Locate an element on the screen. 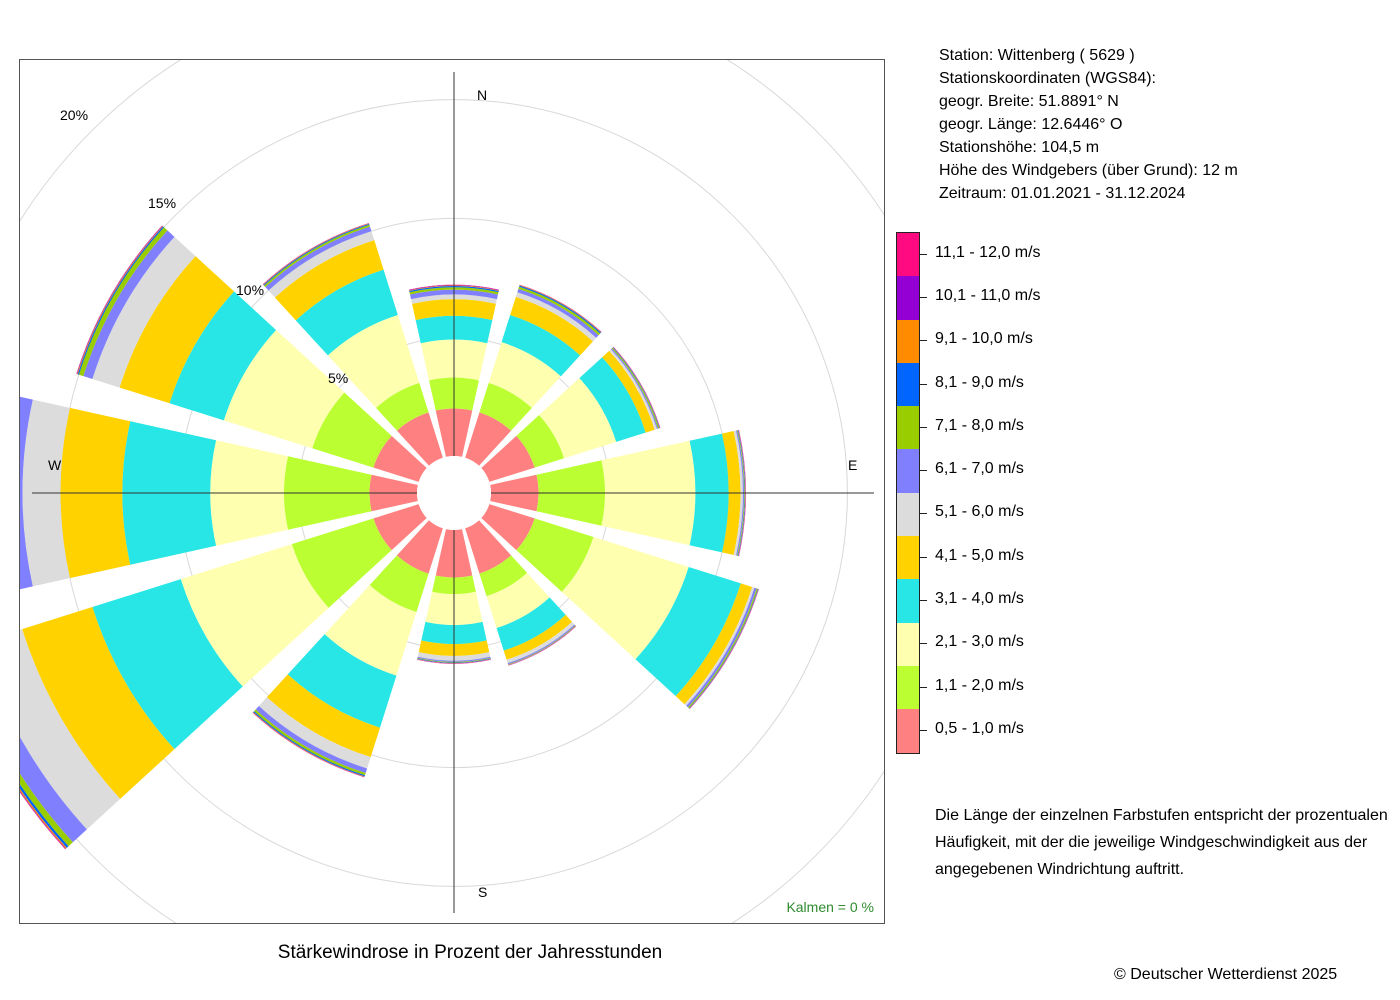  legend-label: 1,1 - 2,0 m/s is located at coordinates (979, 685).